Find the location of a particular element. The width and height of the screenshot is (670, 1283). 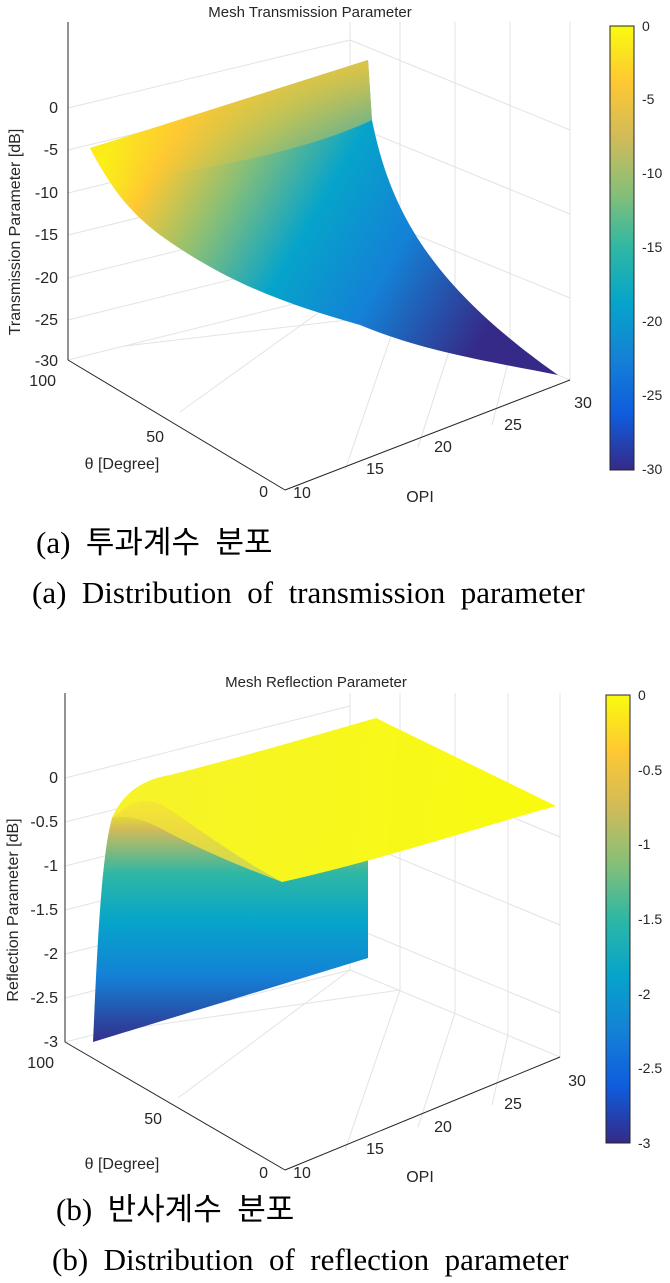

z-tick: -1 is located at coordinates (51, 866).